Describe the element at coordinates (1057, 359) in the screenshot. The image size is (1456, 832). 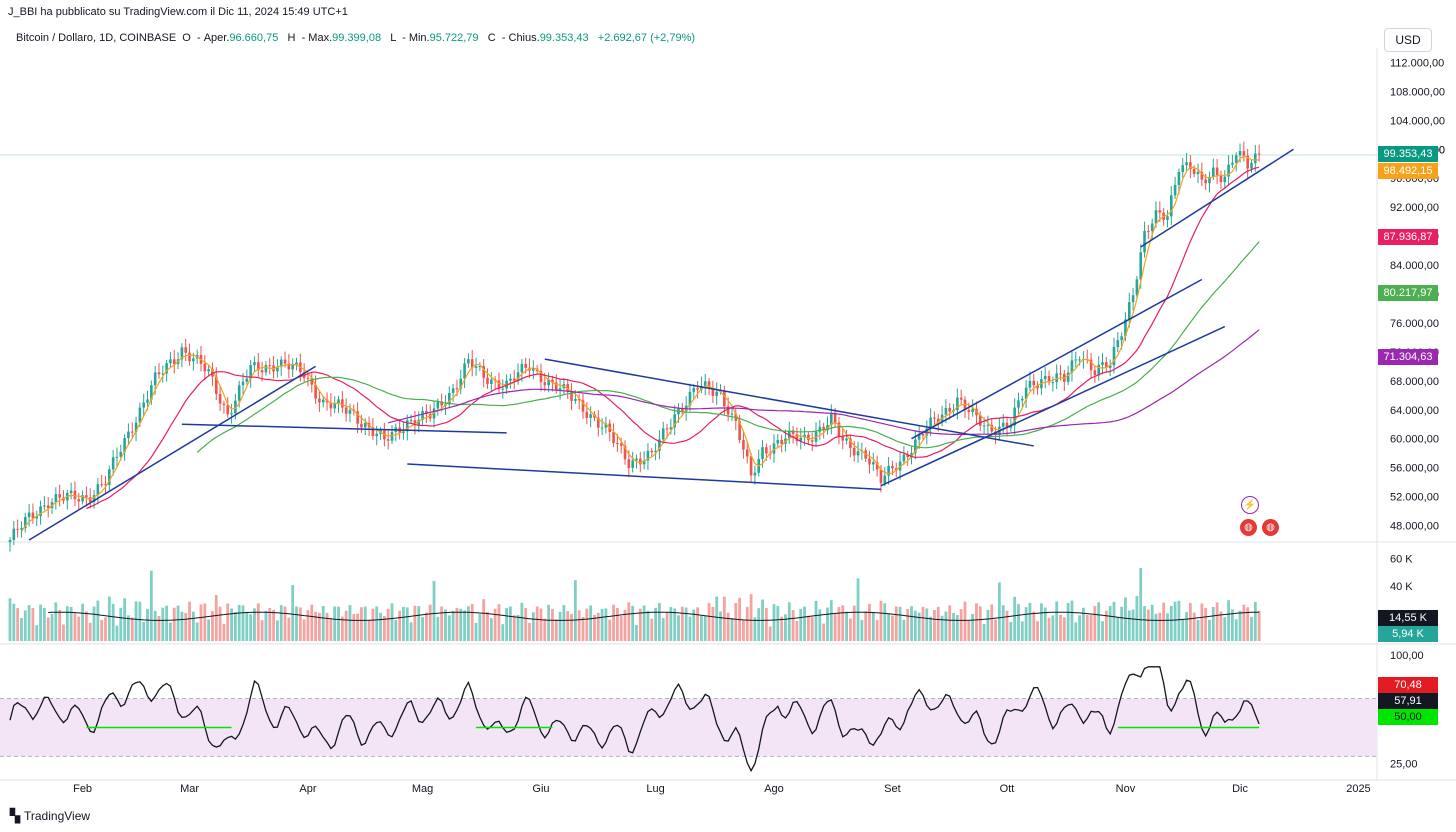
I see `trend-line` at that location.